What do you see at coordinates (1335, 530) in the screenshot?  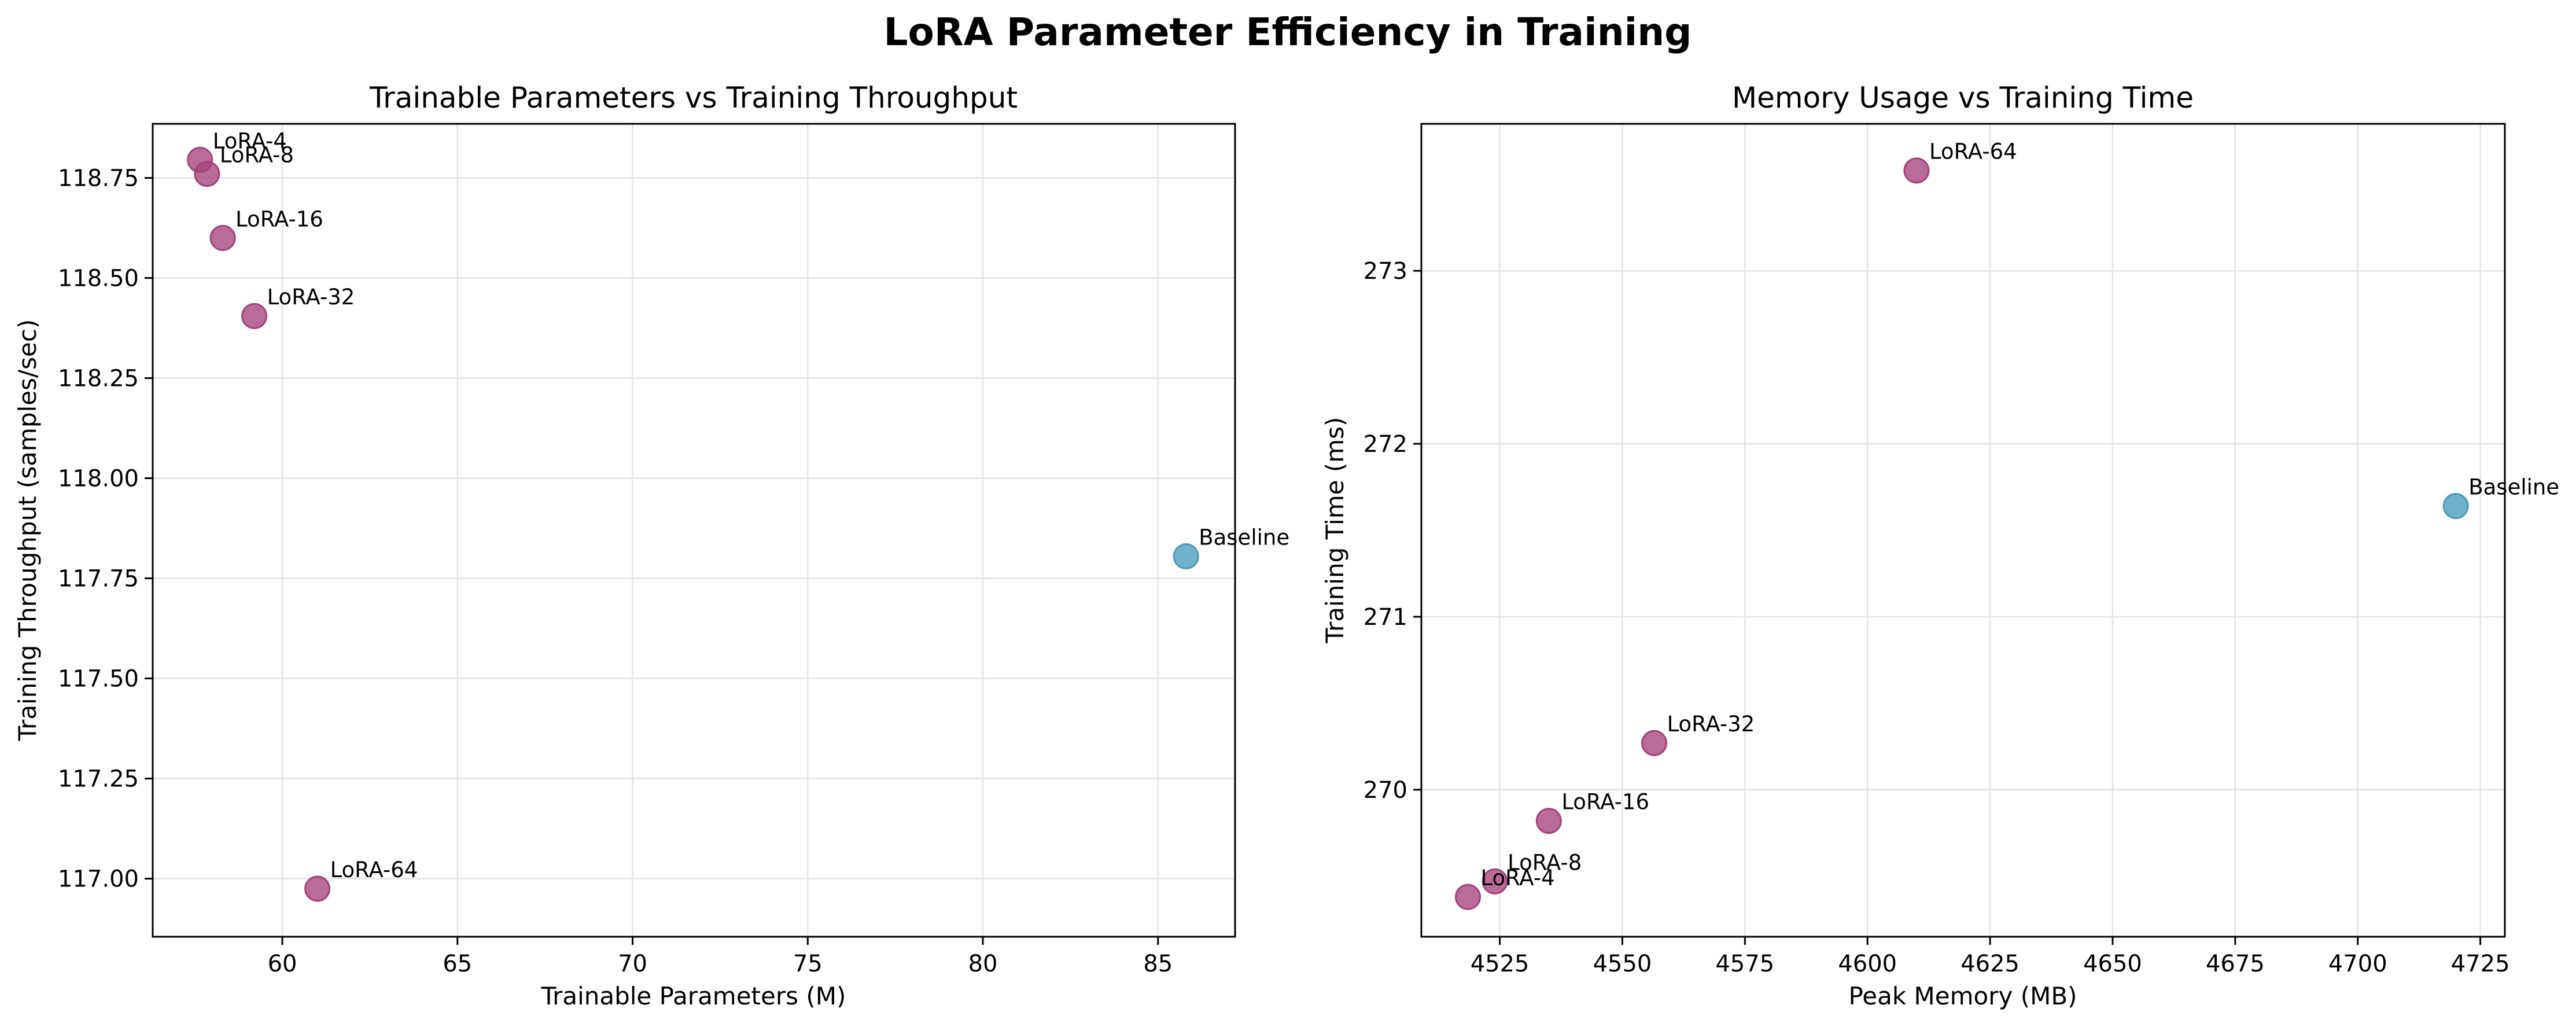 I see `y-axis-label: Training Time (ms)` at bounding box center [1335, 530].